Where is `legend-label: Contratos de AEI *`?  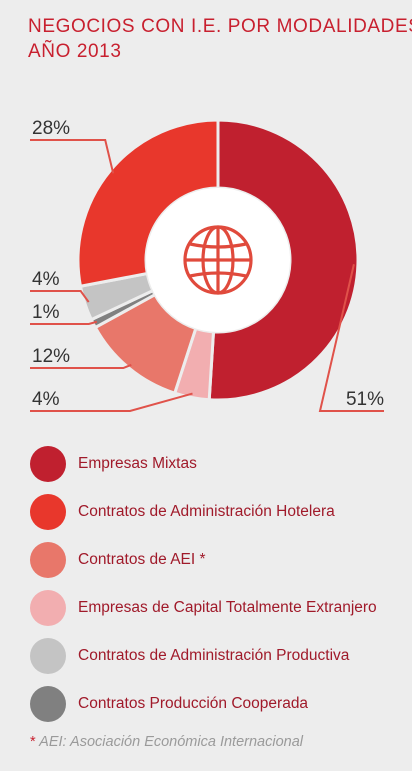 legend-label: Contratos de AEI * is located at coordinates (142, 559).